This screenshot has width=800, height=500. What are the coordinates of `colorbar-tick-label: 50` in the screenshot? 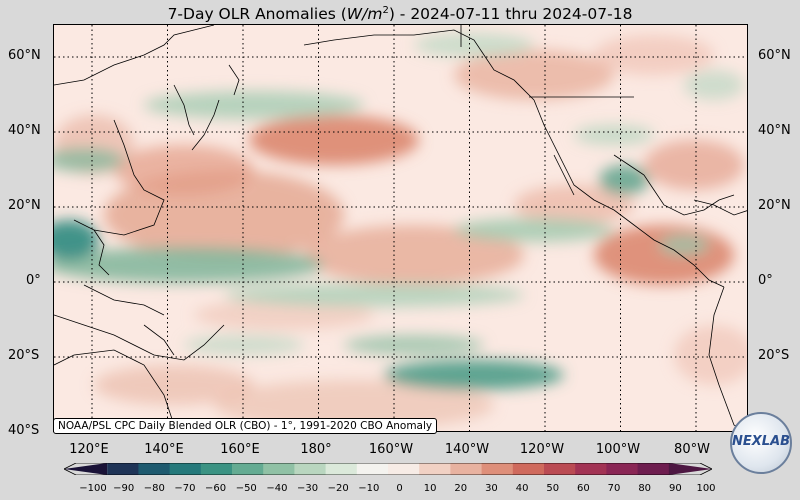 It's located at (553, 488).